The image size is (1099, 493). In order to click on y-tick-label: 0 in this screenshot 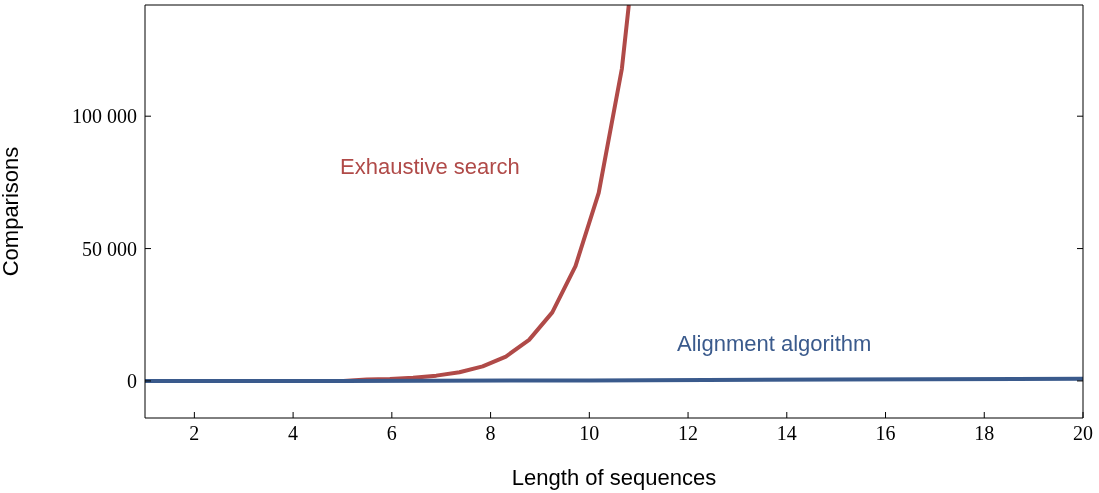, I will do `click(132, 381)`.